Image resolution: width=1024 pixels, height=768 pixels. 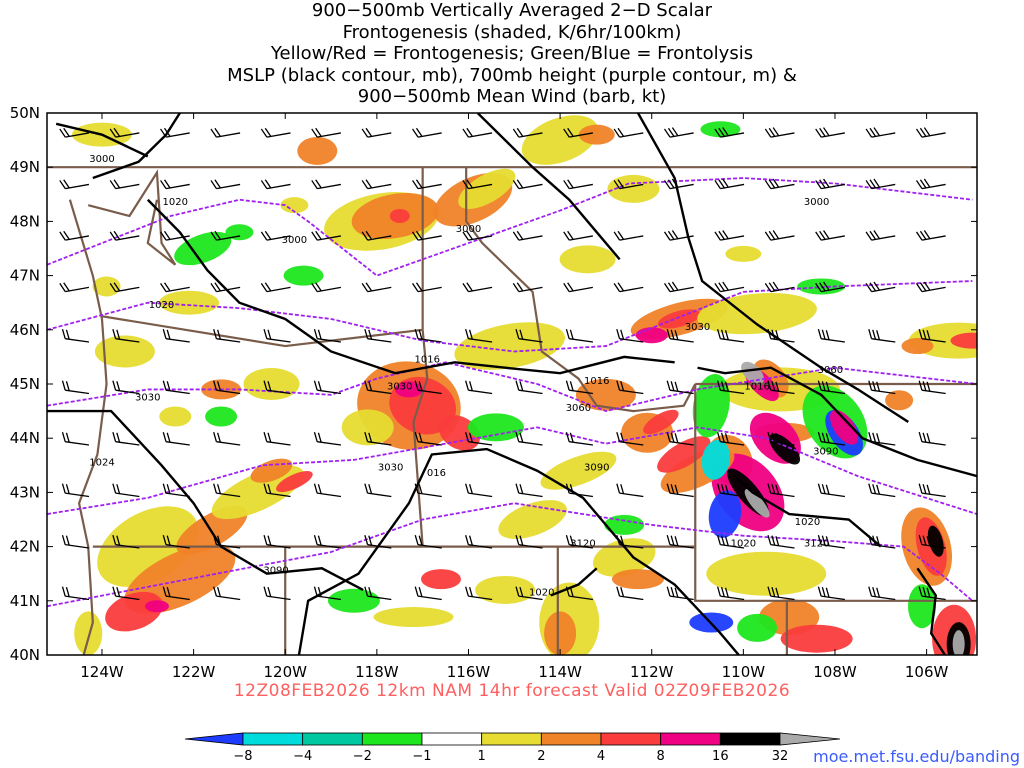 What do you see at coordinates (927, 672) in the screenshot?
I see `lon-label: 106W` at bounding box center [927, 672].